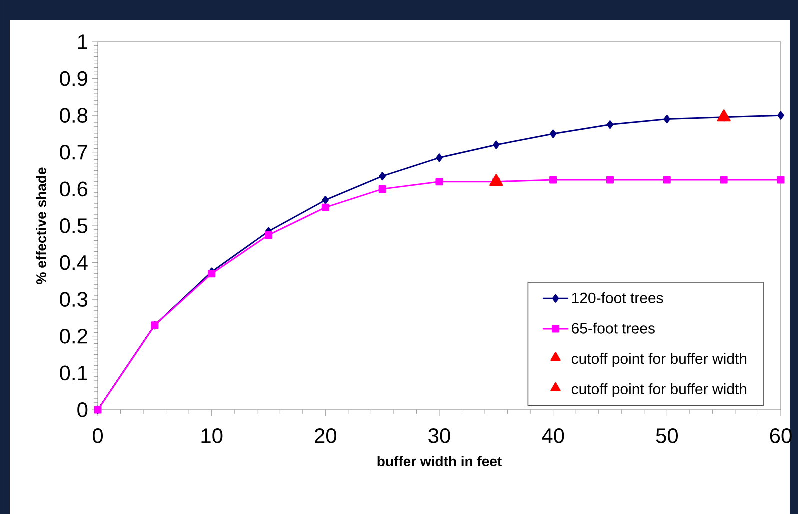 The height and width of the screenshot is (514, 798). What do you see at coordinates (553, 436) in the screenshot?
I see `x-tick-label: 40` at bounding box center [553, 436].